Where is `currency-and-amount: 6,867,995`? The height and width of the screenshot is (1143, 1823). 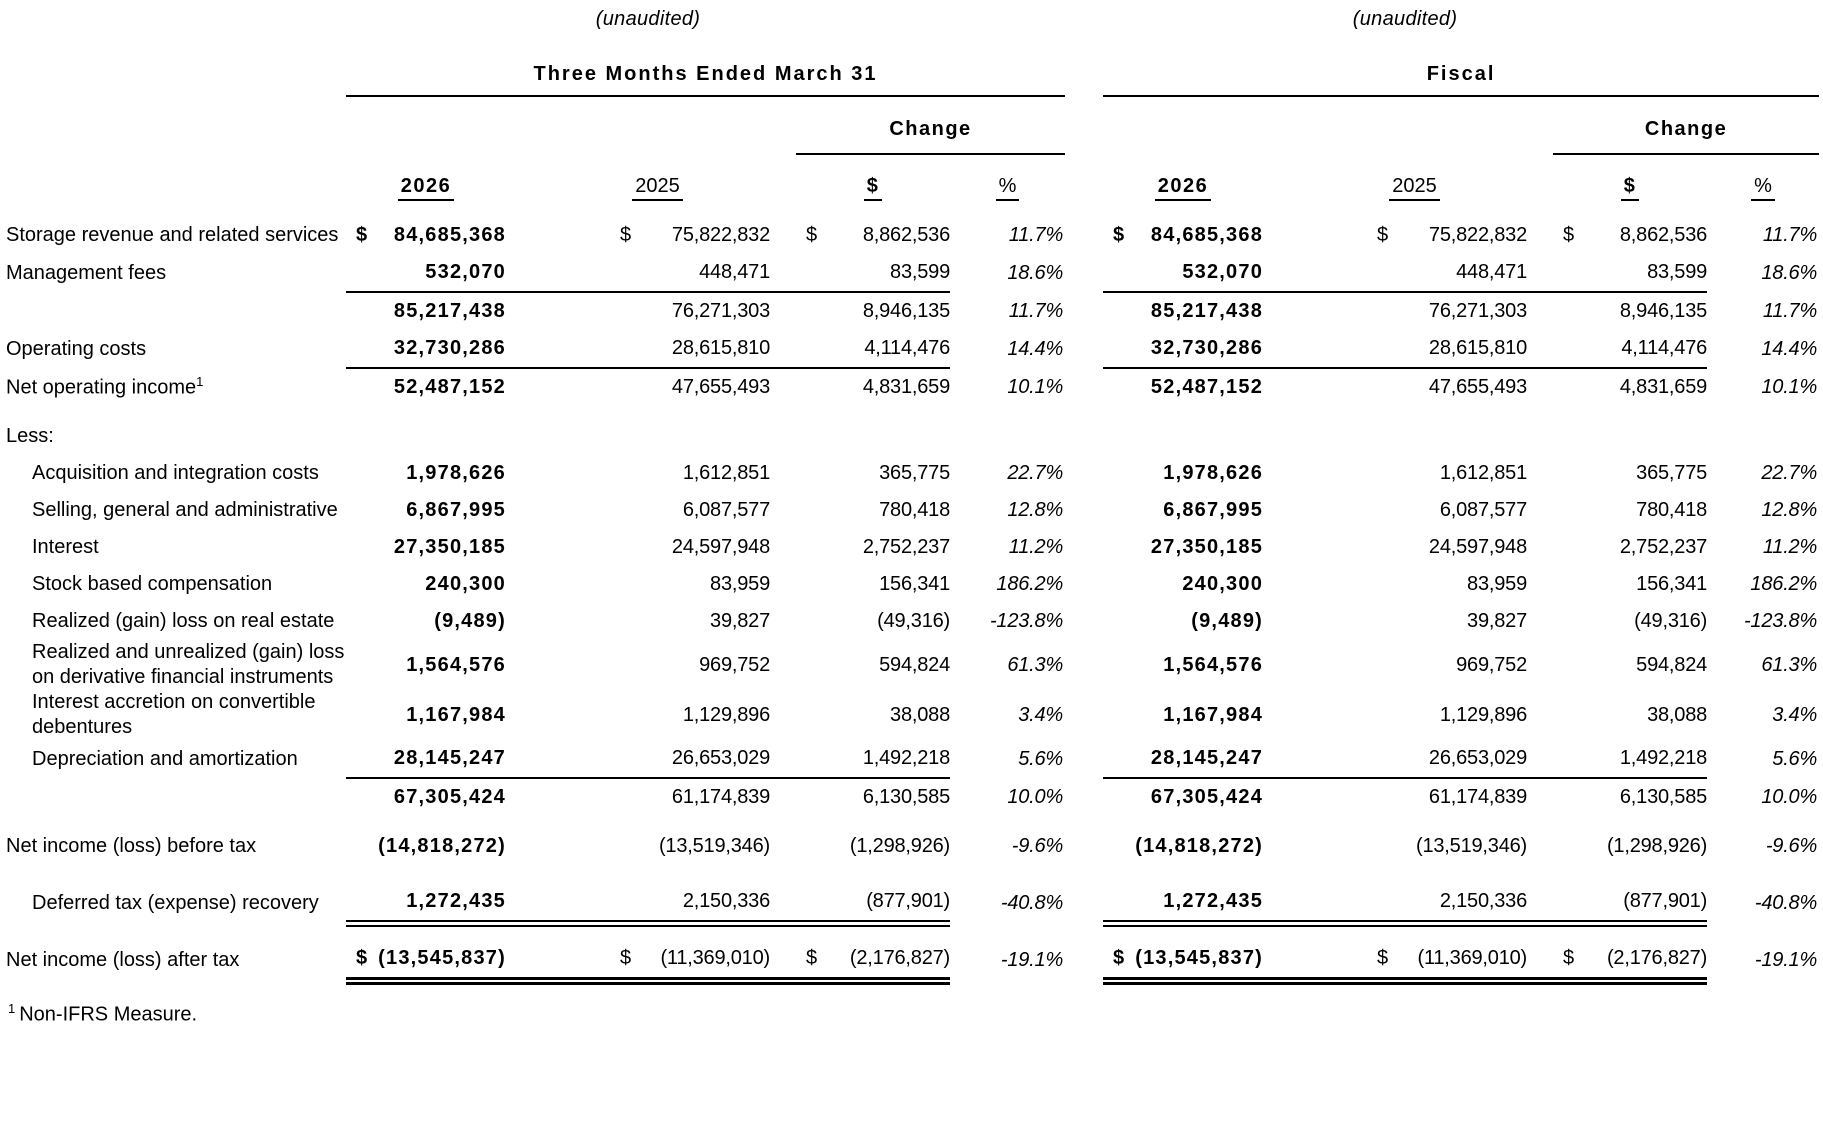 currency-and-amount: 6,867,995 is located at coordinates (1183, 510).